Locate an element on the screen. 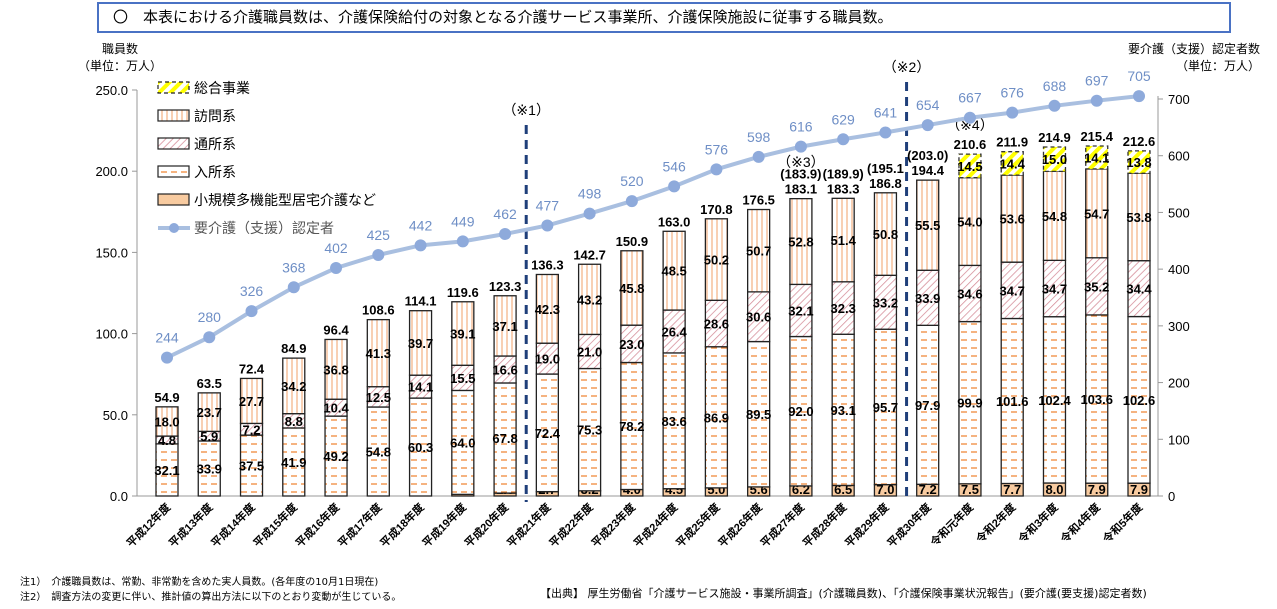 This screenshot has width=1277, height=609. total-value-label: 214.9 is located at coordinates (1054, 137).